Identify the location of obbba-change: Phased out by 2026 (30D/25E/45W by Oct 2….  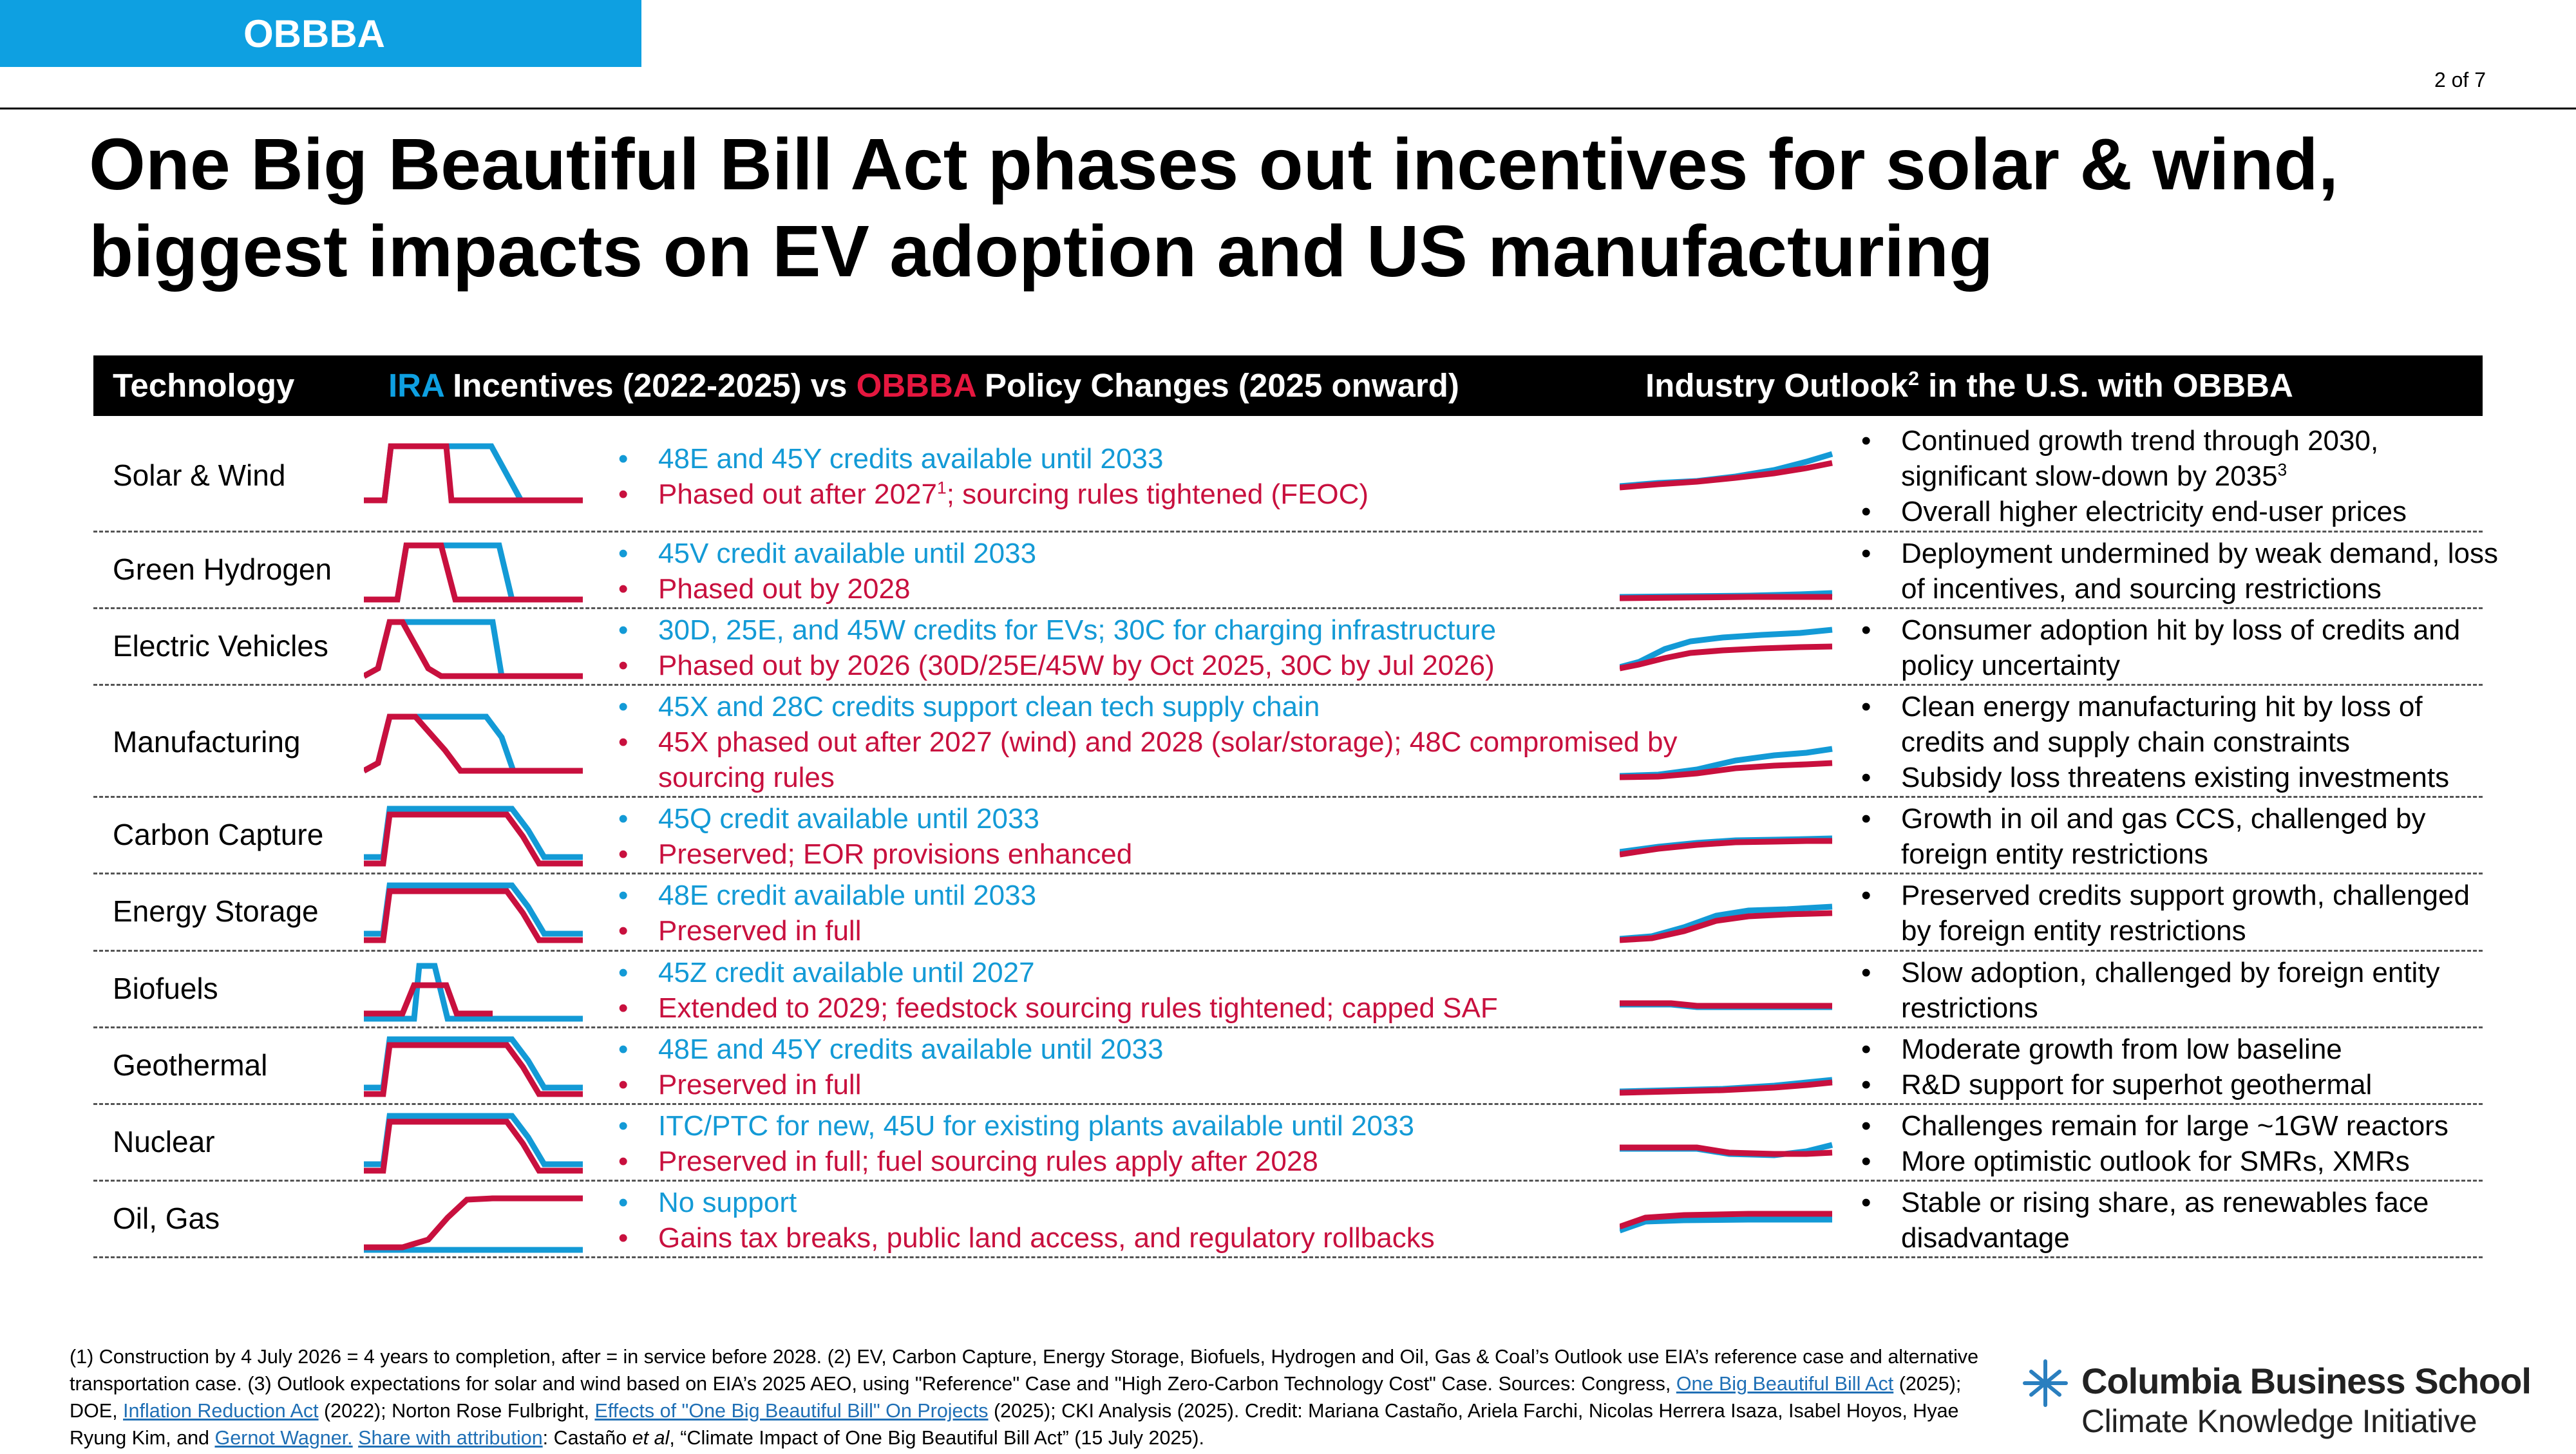
(1165, 665).